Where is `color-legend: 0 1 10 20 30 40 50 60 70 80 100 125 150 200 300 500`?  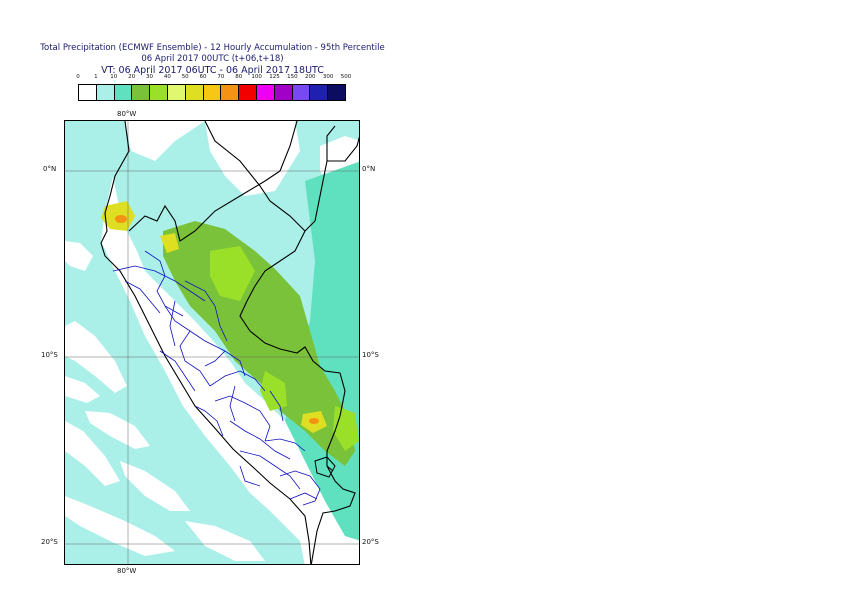 color-legend: 0 1 10 20 30 40 50 60 70 80 100 125 150 200 300 500 is located at coordinates (213, 88).